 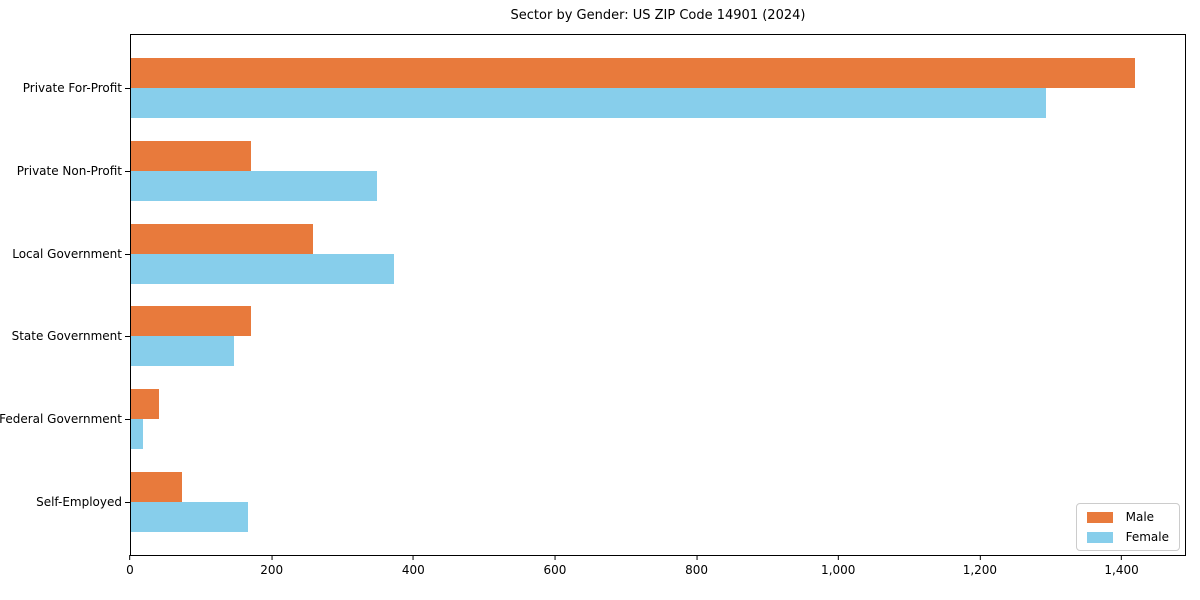 I want to click on x-tick-label: 1,000, so click(x=838, y=570).